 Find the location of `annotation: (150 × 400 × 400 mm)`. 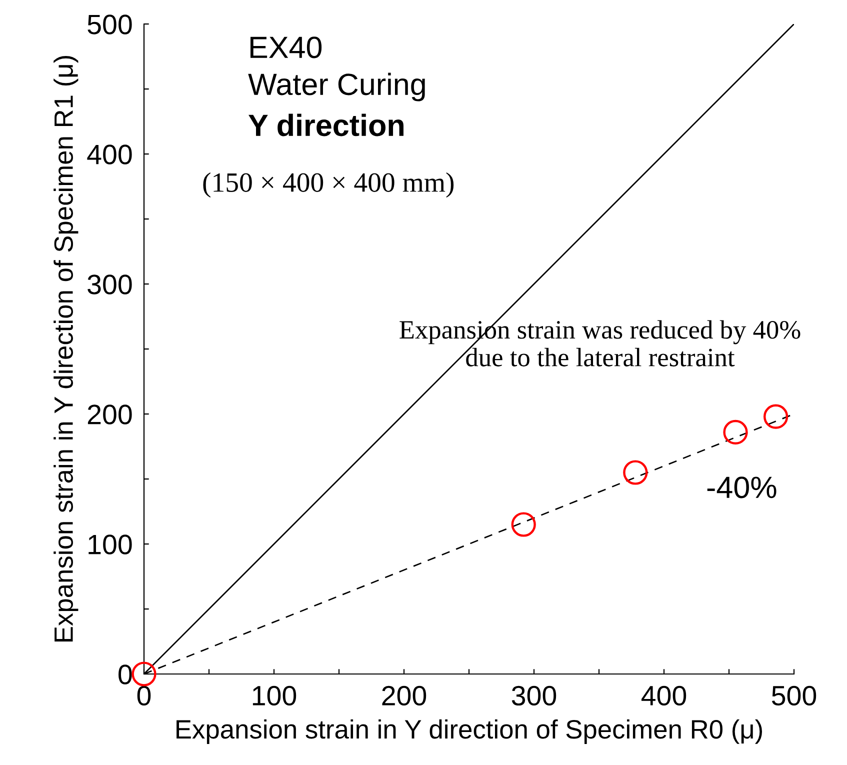

annotation: (150 × 400 × 400 mm) is located at coordinates (328, 185).